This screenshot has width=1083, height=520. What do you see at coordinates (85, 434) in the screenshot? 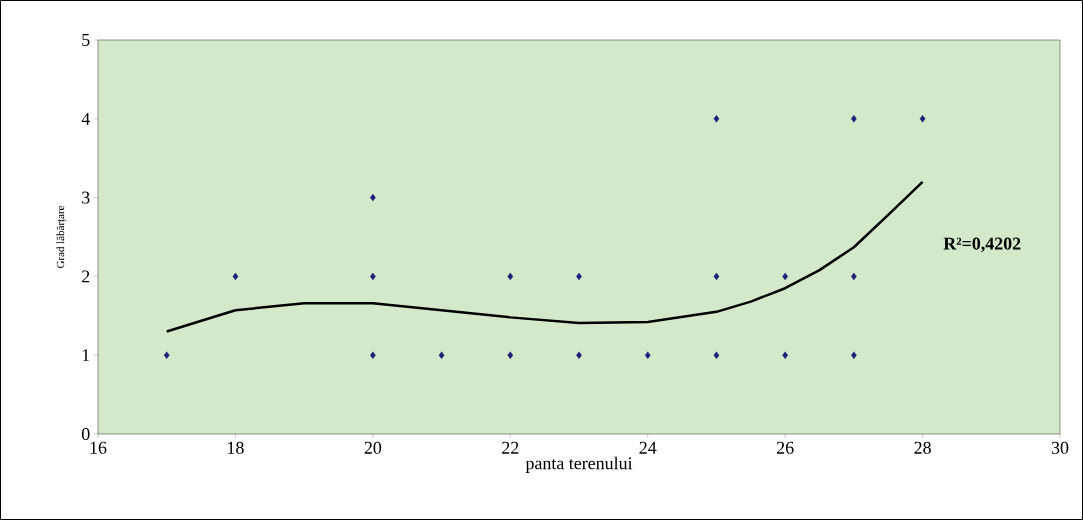
I see `y-tick-label: 0` at bounding box center [85, 434].